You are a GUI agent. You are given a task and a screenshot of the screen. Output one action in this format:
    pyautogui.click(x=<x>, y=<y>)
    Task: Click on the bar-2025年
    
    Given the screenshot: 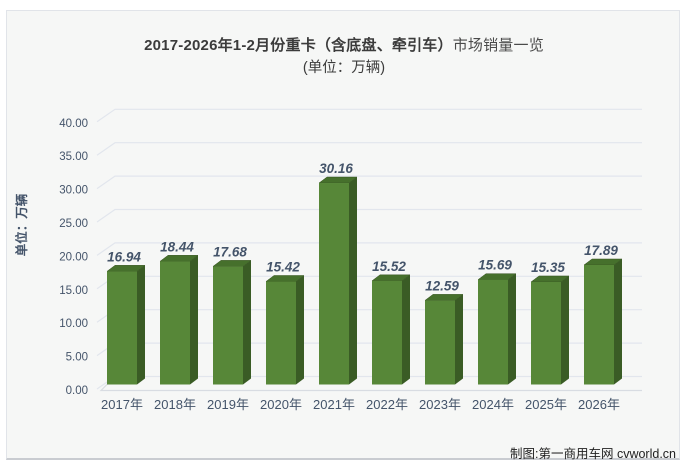 What is the action you would take?
    pyautogui.click(x=546, y=333)
    